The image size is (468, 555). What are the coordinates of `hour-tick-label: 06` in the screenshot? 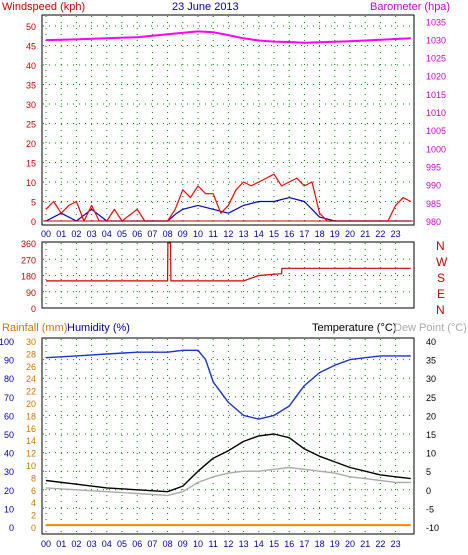 It's located at (137, 234).